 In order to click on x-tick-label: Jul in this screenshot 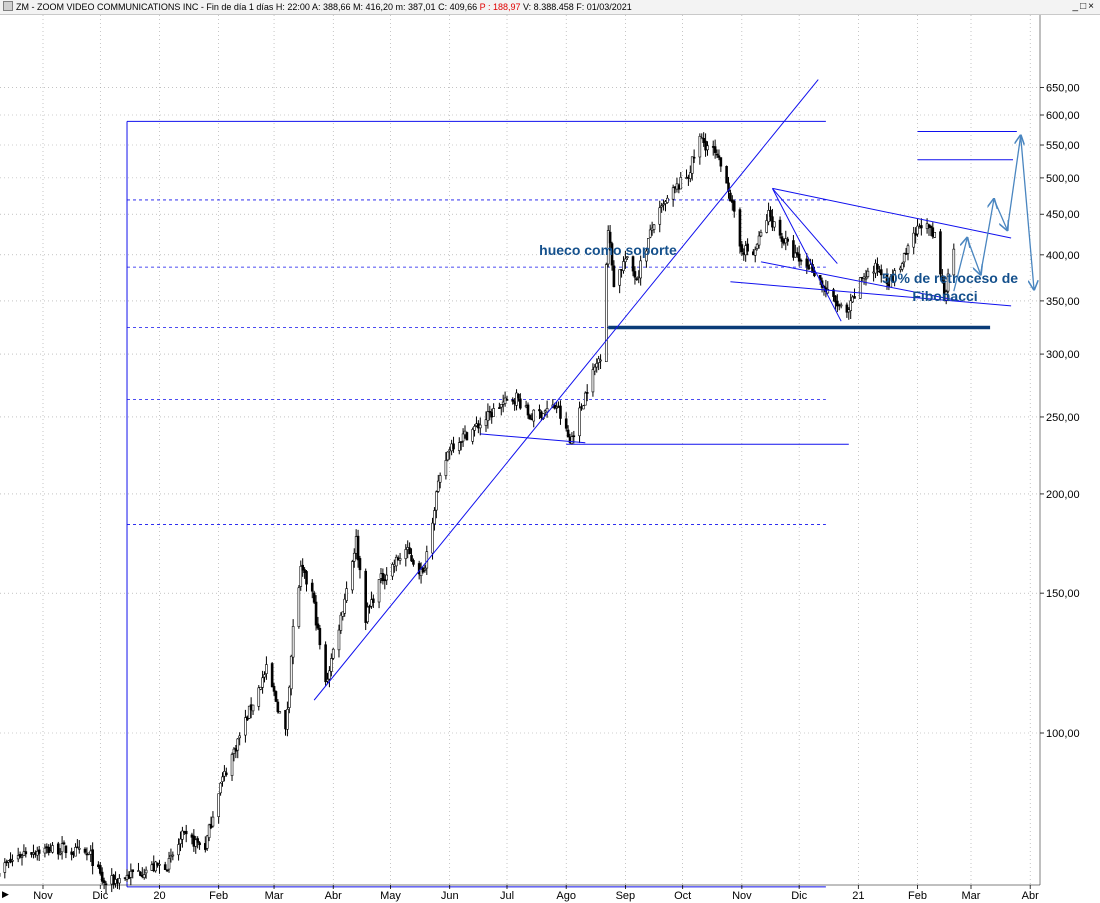, I will do `click(507, 896)`.